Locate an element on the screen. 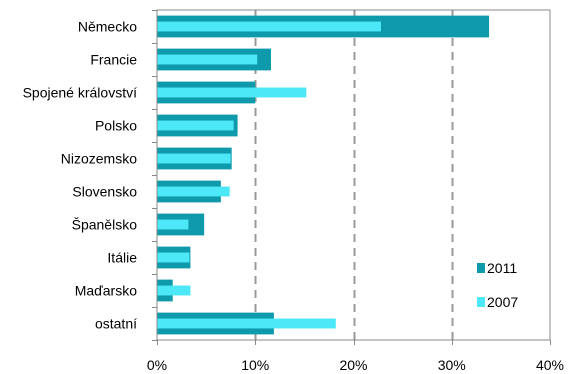 Image resolution: width=569 pixels, height=374 pixels. legend: 2011 2007 is located at coordinates (497, 285).